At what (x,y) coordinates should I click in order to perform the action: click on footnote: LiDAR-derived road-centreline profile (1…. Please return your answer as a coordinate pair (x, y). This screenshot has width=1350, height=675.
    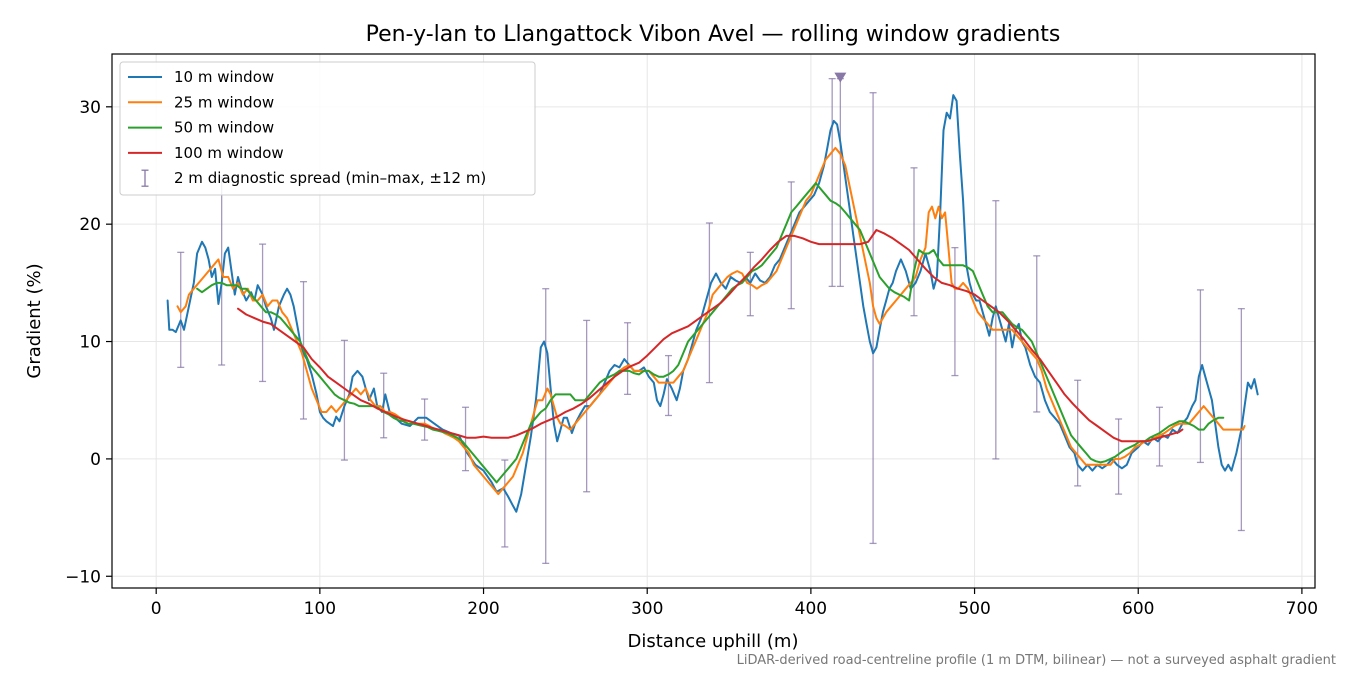
    Looking at the image, I should click on (1036, 660).